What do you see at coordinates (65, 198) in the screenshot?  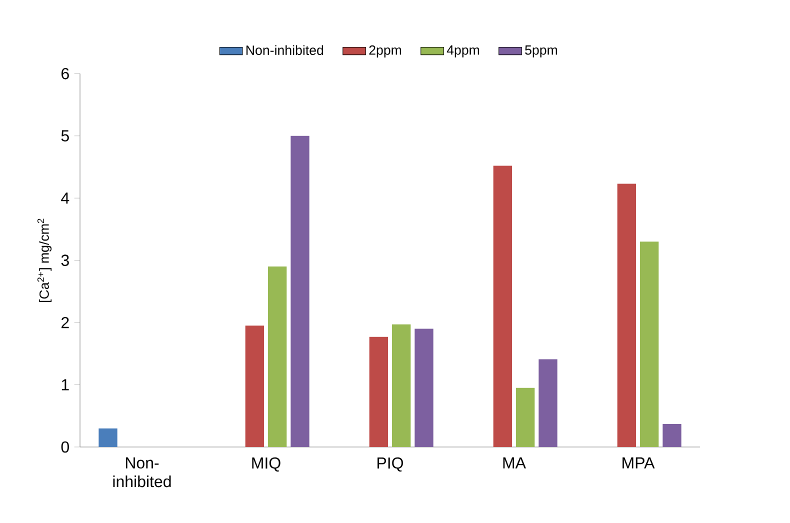 I see `y-tick-label: 4` at bounding box center [65, 198].